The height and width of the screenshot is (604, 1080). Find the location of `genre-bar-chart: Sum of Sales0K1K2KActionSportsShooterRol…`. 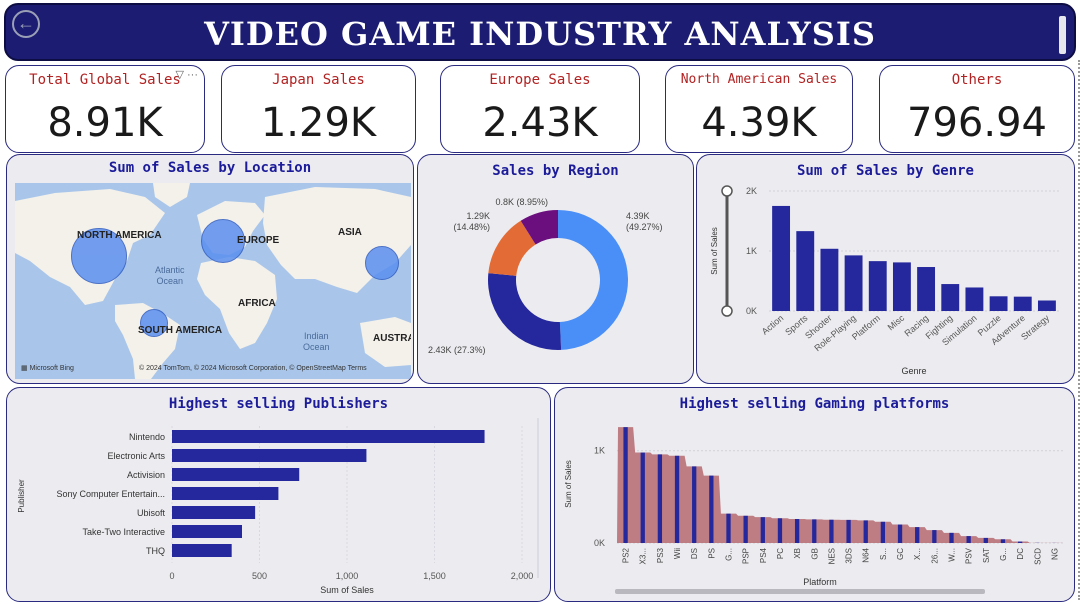

genre-bar-chart: Sum of Sales0K1K2KActionSportsShooterRol… is located at coordinates (886, 269).